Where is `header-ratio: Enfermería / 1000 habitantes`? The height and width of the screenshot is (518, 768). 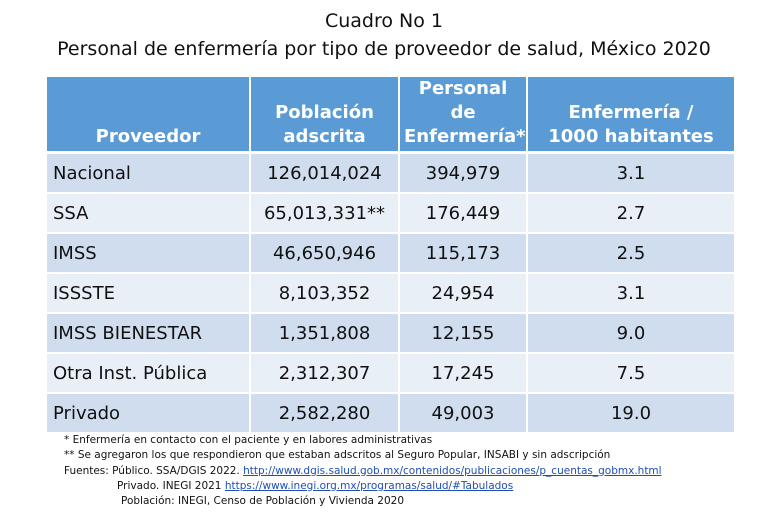
header-ratio: Enfermería / 1000 habitantes is located at coordinates (631, 115).